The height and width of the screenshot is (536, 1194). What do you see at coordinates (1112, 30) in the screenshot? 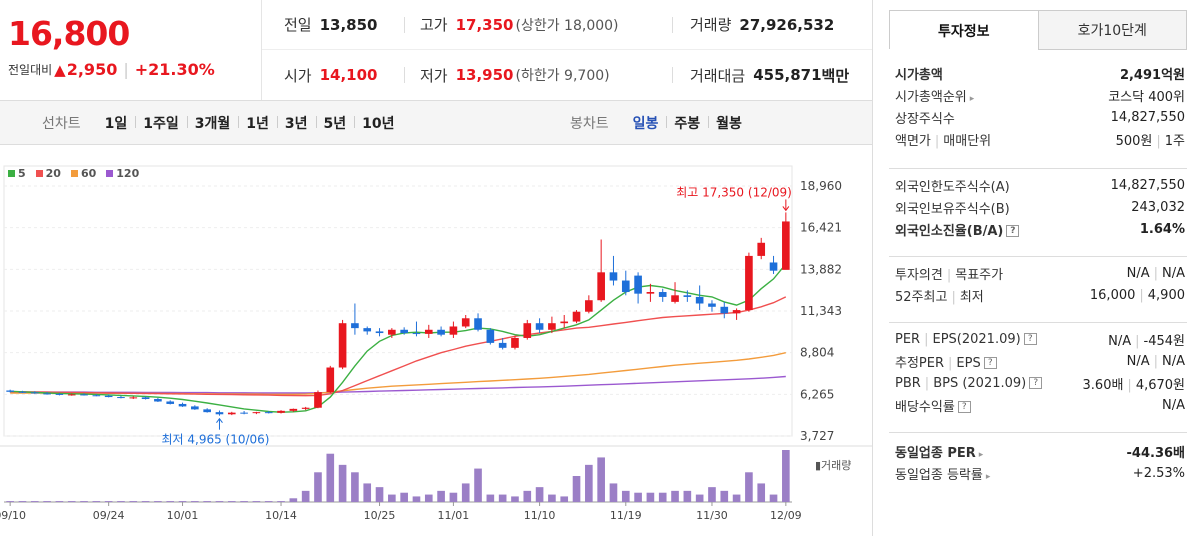
I see `tab-order-book: 호가10단계` at bounding box center [1112, 30].